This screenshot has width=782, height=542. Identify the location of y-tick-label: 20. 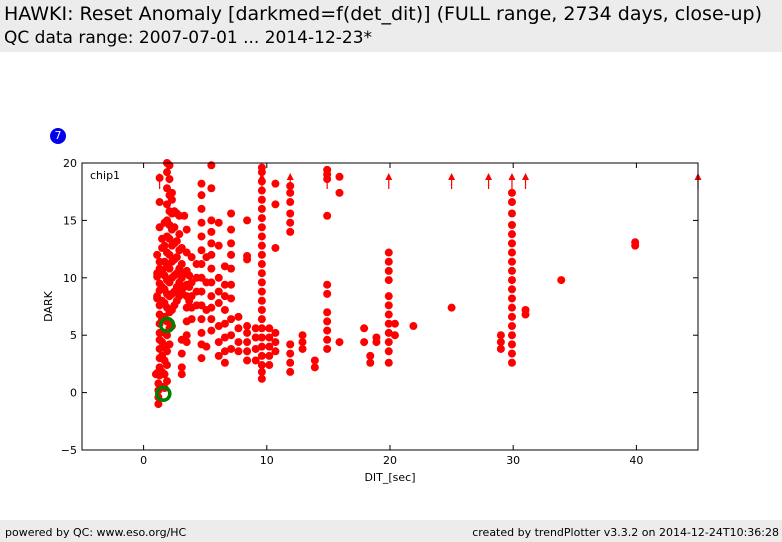
(70, 163).